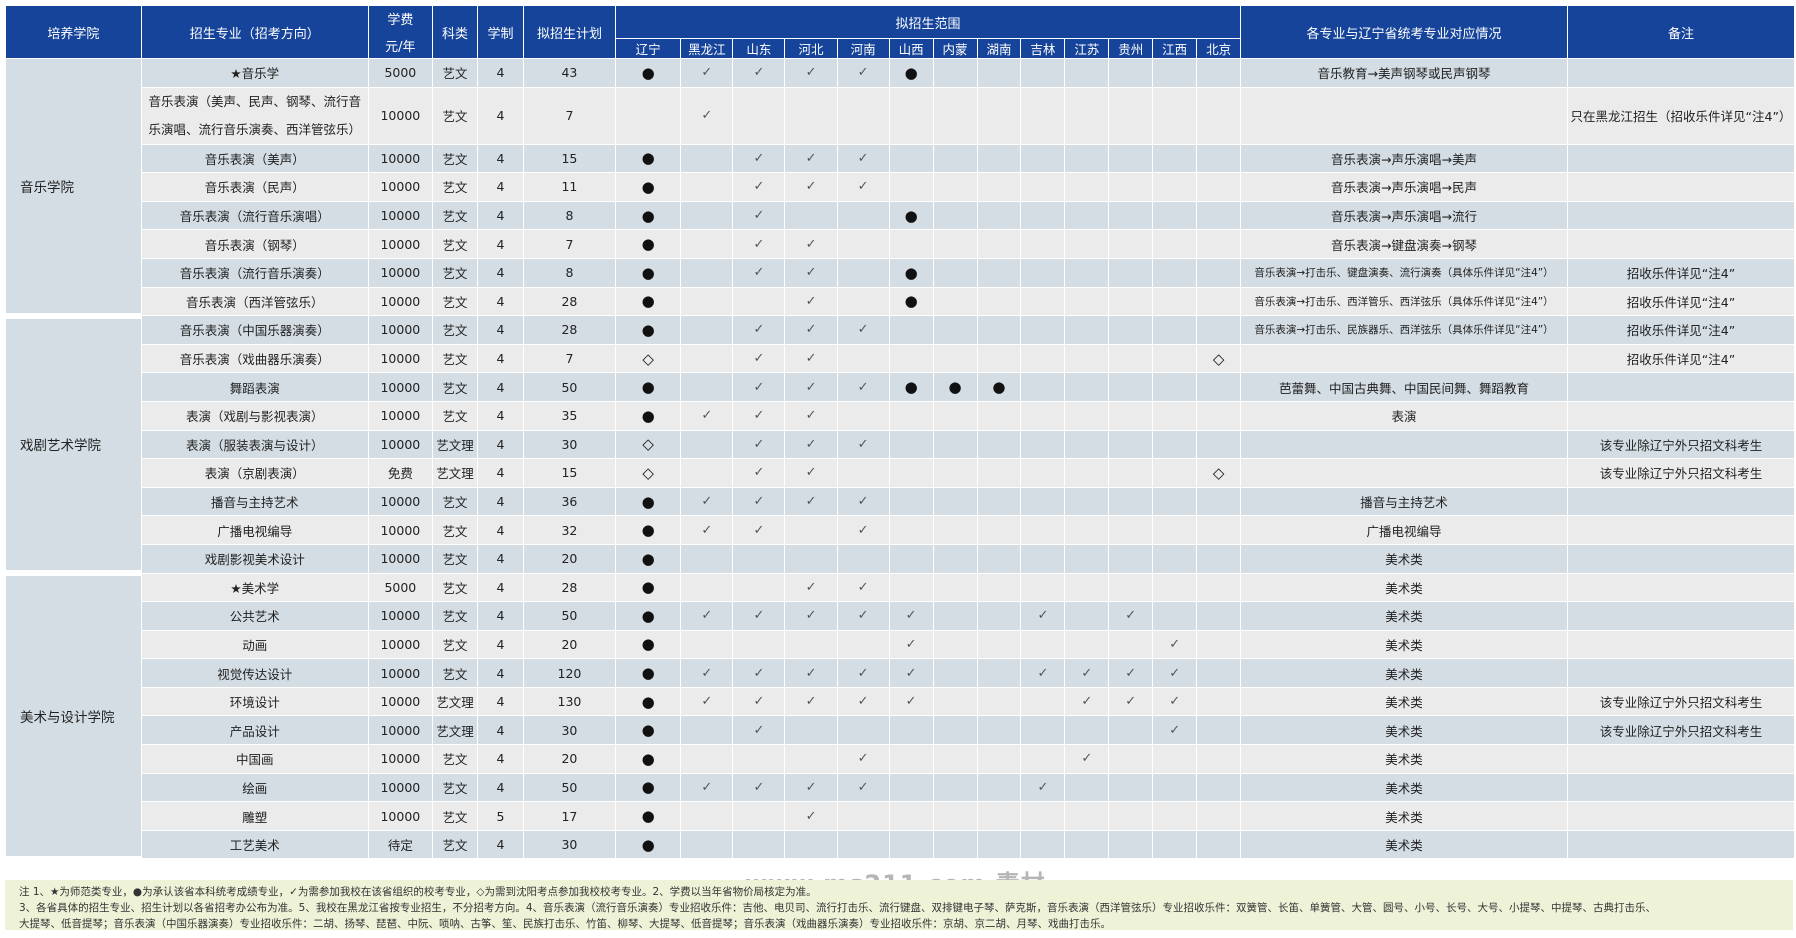 This screenshot has width=1796, height=938. What do you see at coordinates (901, 444) in the screenshot?
I see `table-row: 表演（服装表演与设计） 10000 艺文理 4 30 ◇ ✓ ✓ ✓ 该专业除辽宁外只招文科考生` at bounding box center [901, 444].